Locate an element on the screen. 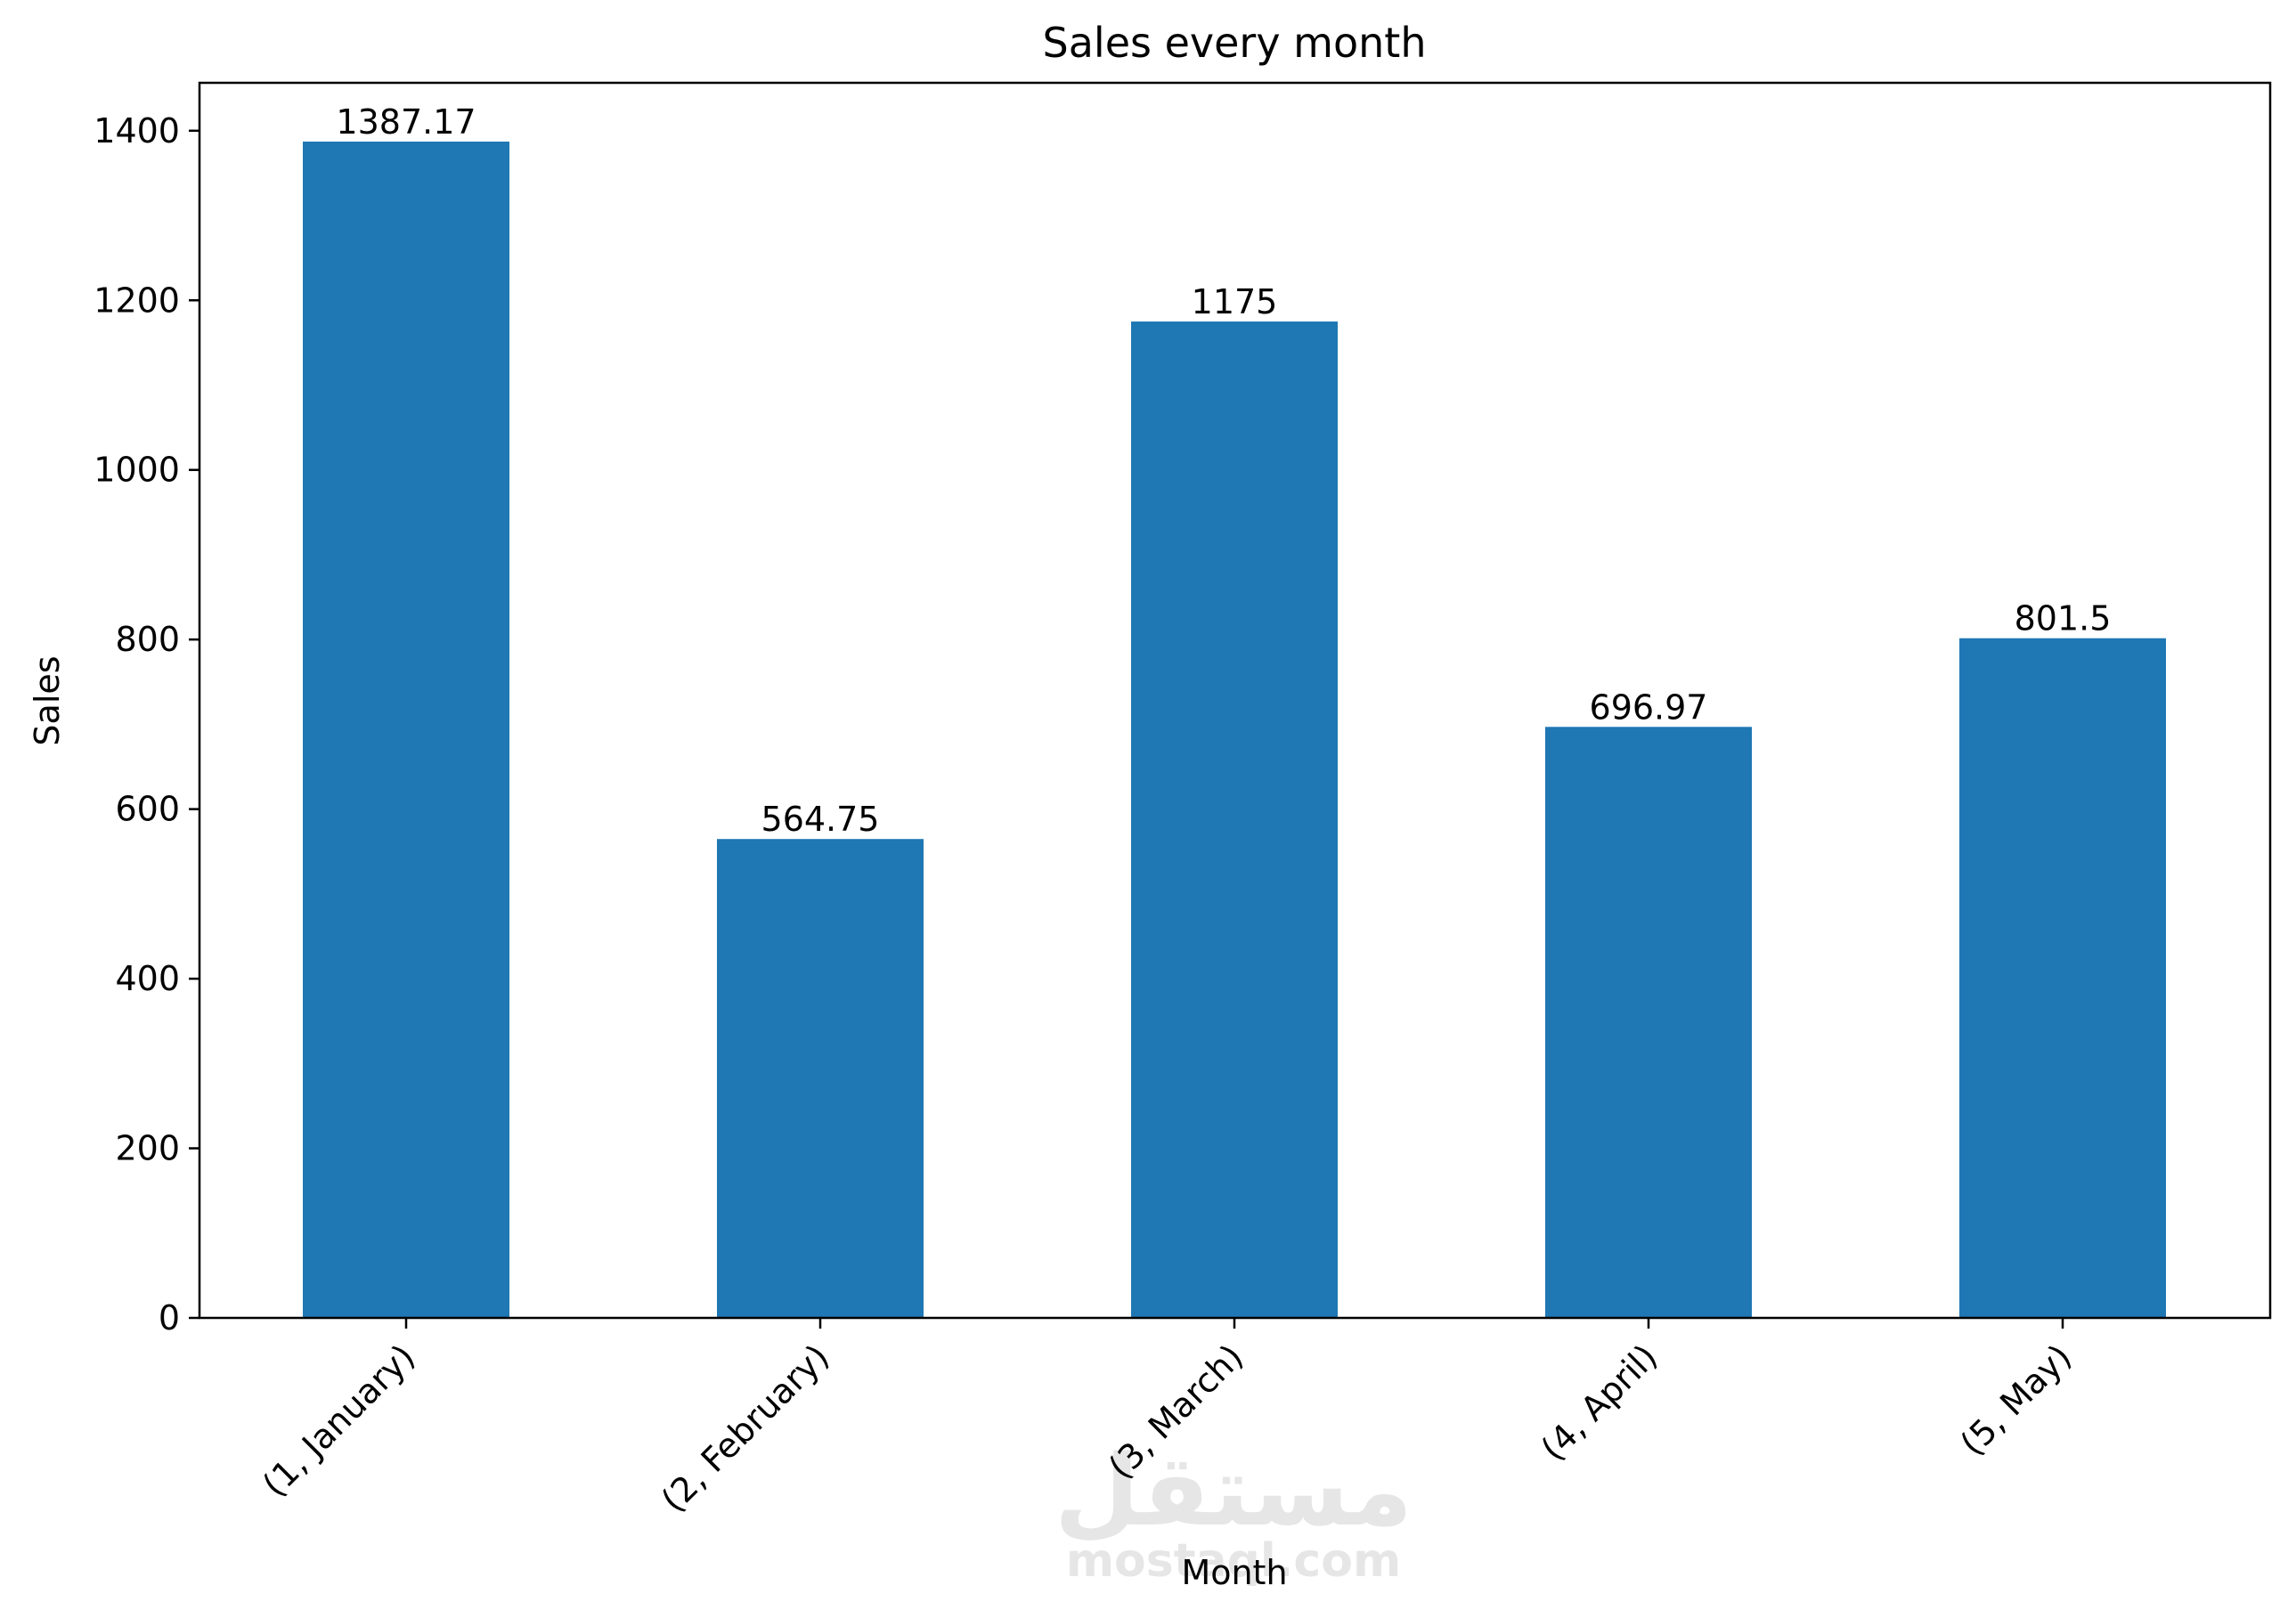 The height and width of the screenshot is (1618, 2296). x-axis-label: Month is located at coordinates (1234, 1572).